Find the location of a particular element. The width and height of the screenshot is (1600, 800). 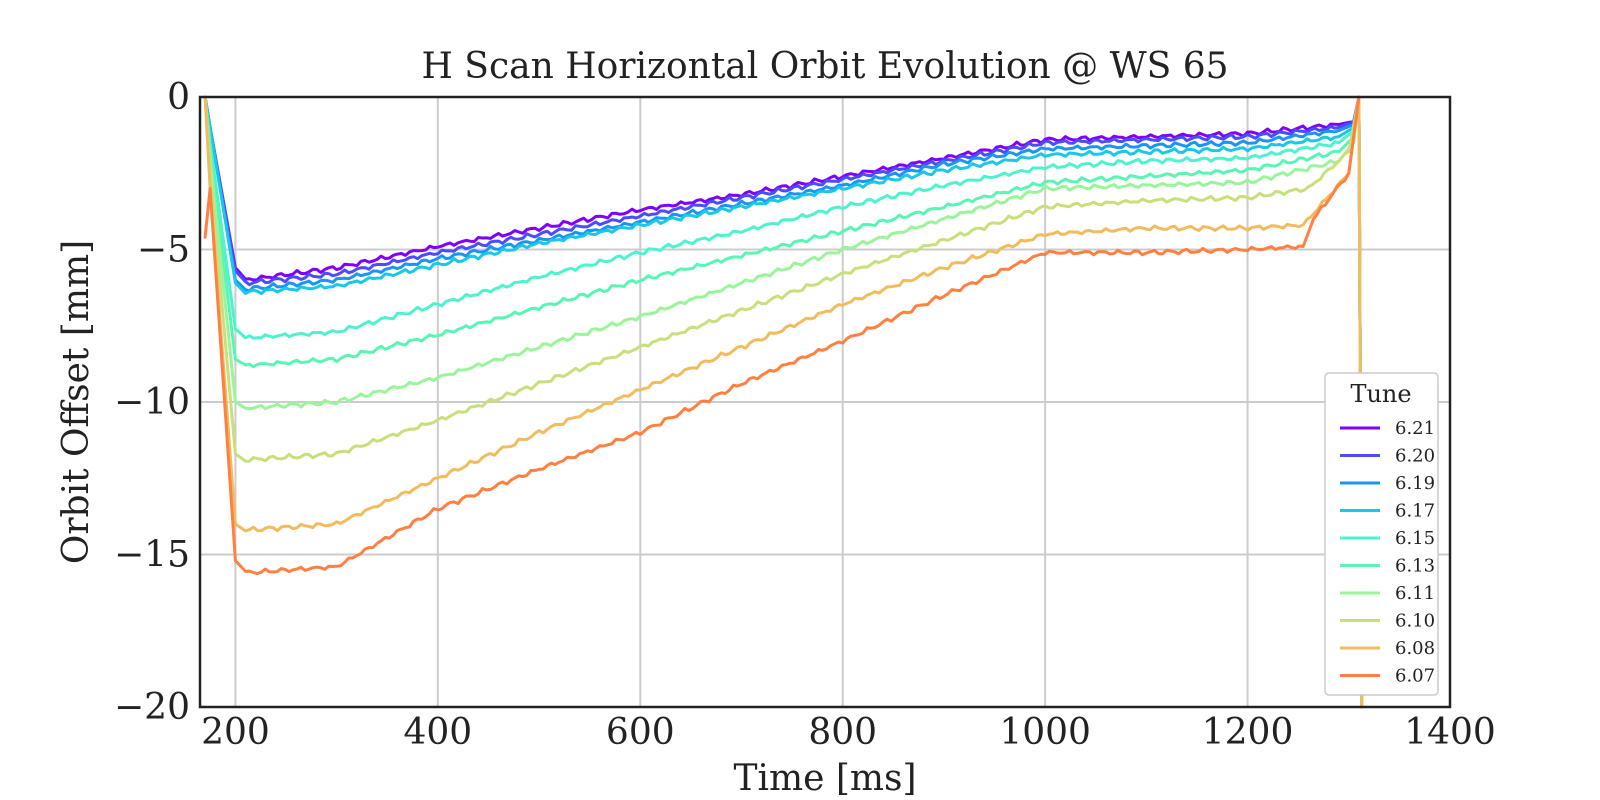

x-tick-label: 1400 is located at coordinates (1450, 732).